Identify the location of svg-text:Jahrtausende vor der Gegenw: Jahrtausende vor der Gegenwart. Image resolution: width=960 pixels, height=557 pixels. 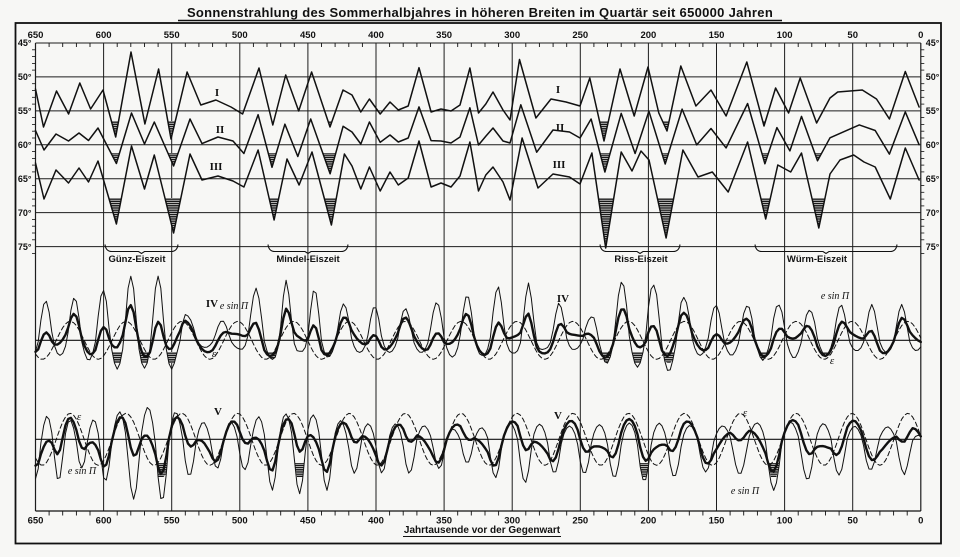
(482, 530).